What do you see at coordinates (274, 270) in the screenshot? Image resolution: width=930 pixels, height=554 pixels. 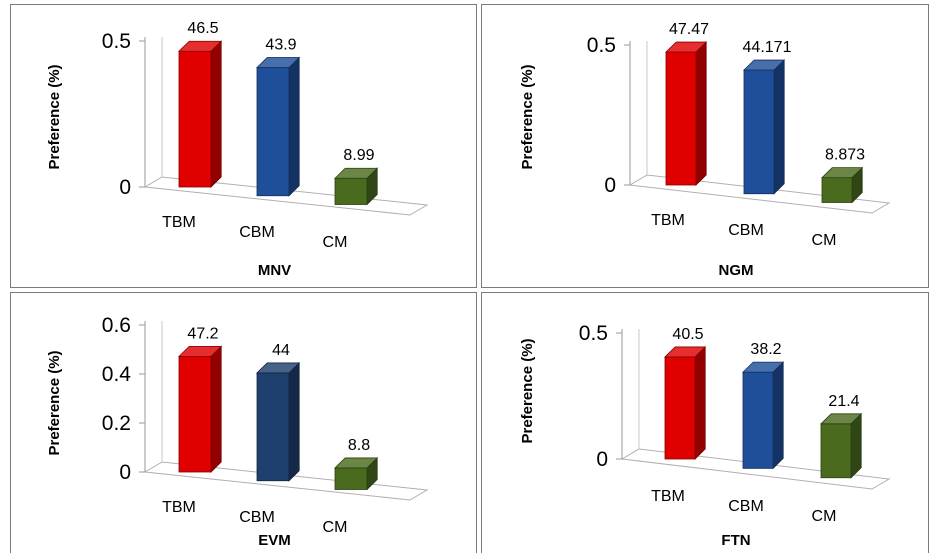 I see `chart-title: MNV` at bounding box center [274, 270].